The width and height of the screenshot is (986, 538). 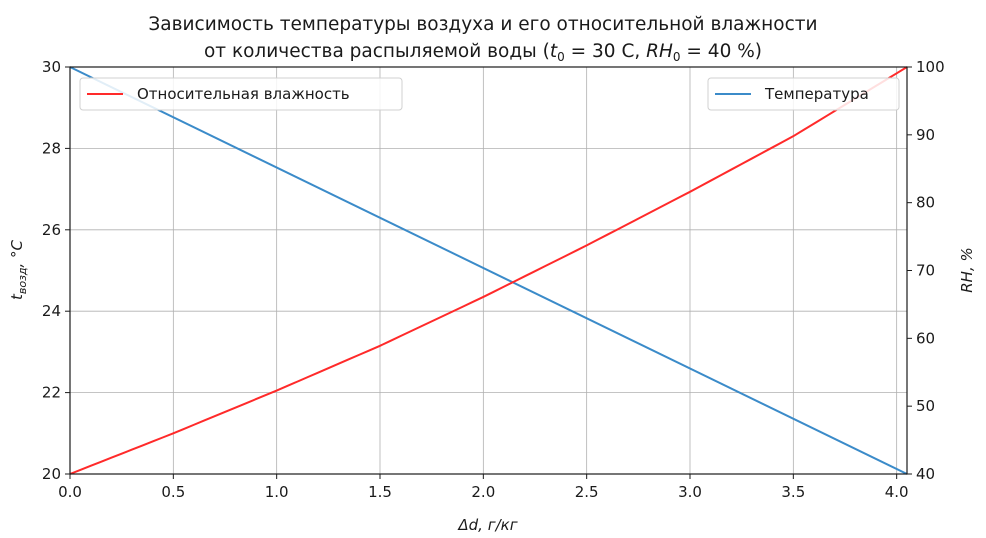 I want to click on y-right-tick-label-1: 50, so click(x=925, y=406).